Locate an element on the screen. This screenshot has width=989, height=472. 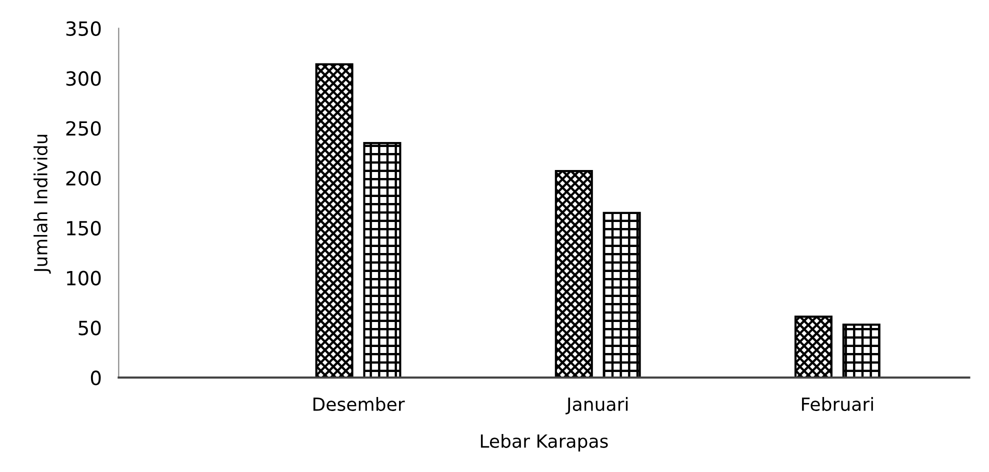
y-tick-label: 100 is located at coordinates (84, 278).